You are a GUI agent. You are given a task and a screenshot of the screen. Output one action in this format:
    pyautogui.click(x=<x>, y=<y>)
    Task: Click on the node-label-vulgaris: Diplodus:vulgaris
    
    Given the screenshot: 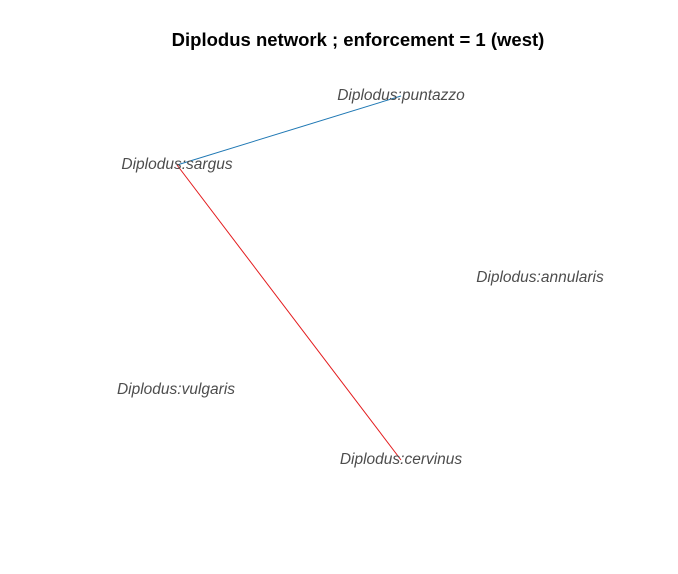 What is the action you would take?
    pyautogui.click(x=176, y=389)
    